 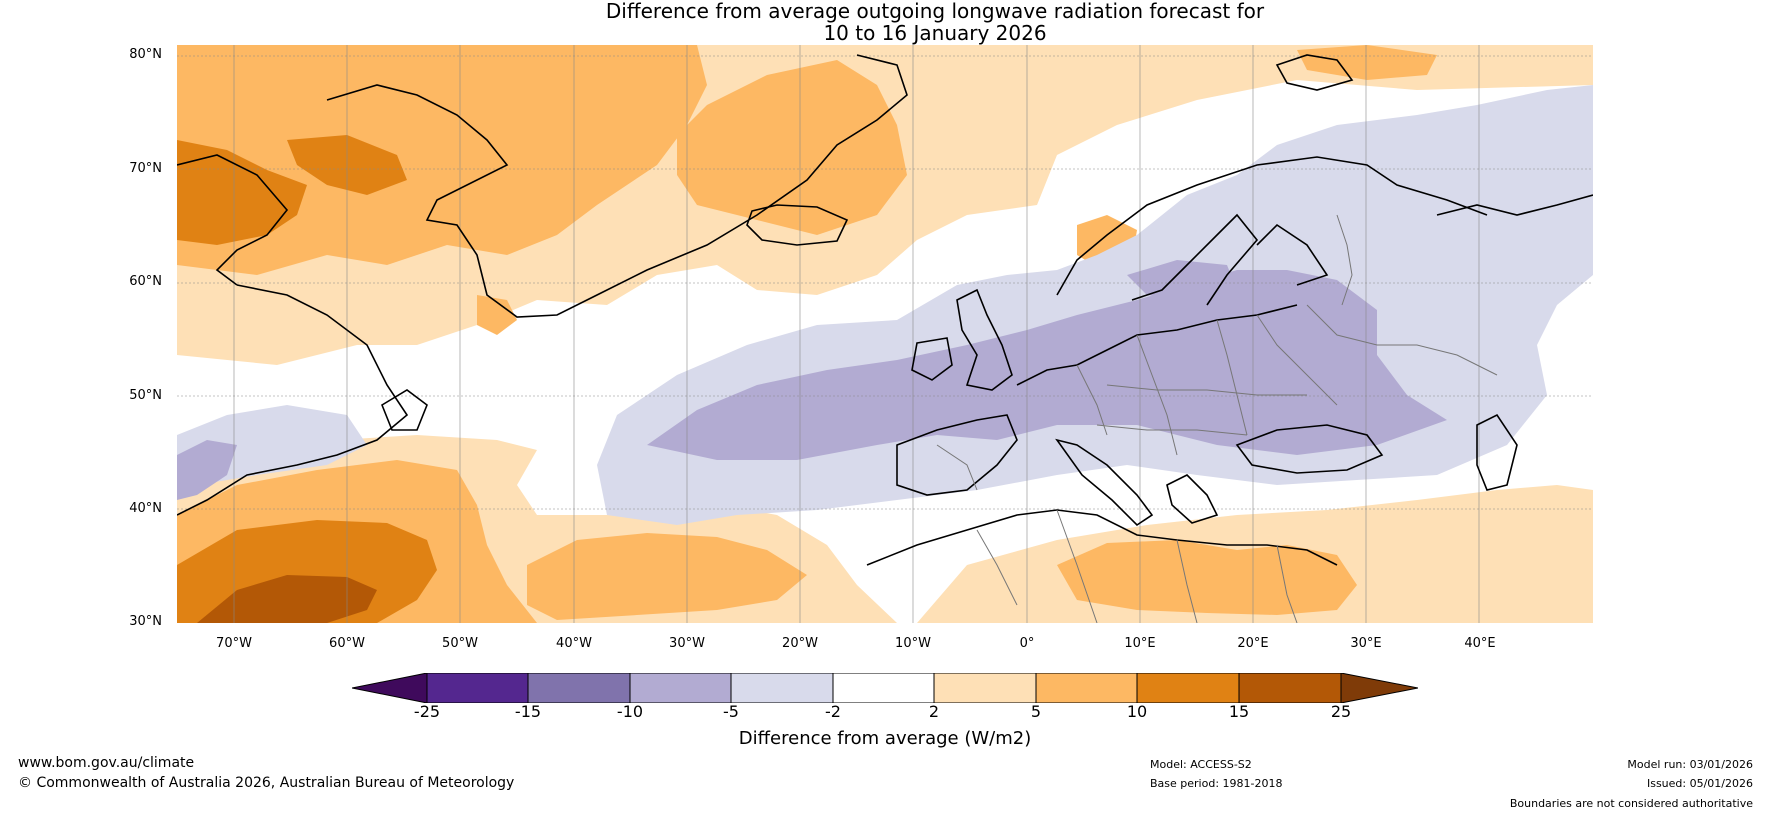 What do you see at coordinates (1309, 449) in the screenshot?
I see `black-sea-coast` at bounding box center [1309, 449].